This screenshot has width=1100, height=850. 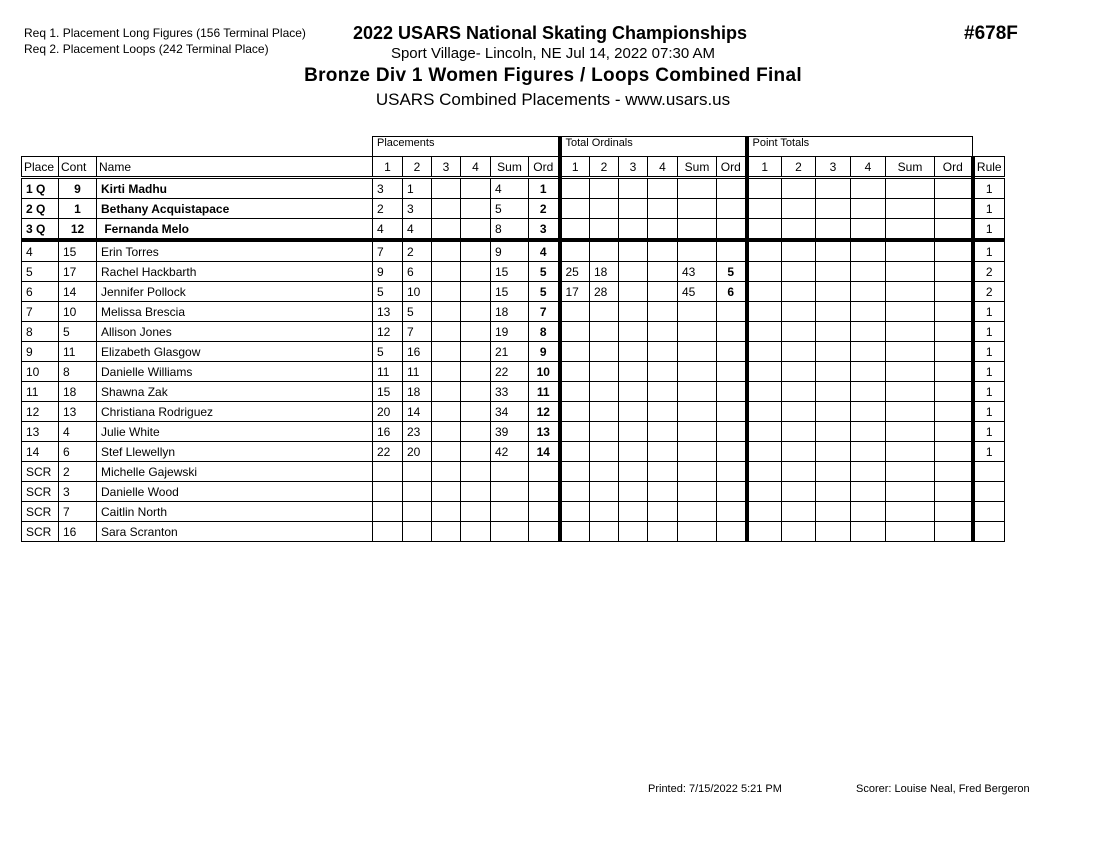 I want to click on placement-cell: 9, so click(x=387, y=271).